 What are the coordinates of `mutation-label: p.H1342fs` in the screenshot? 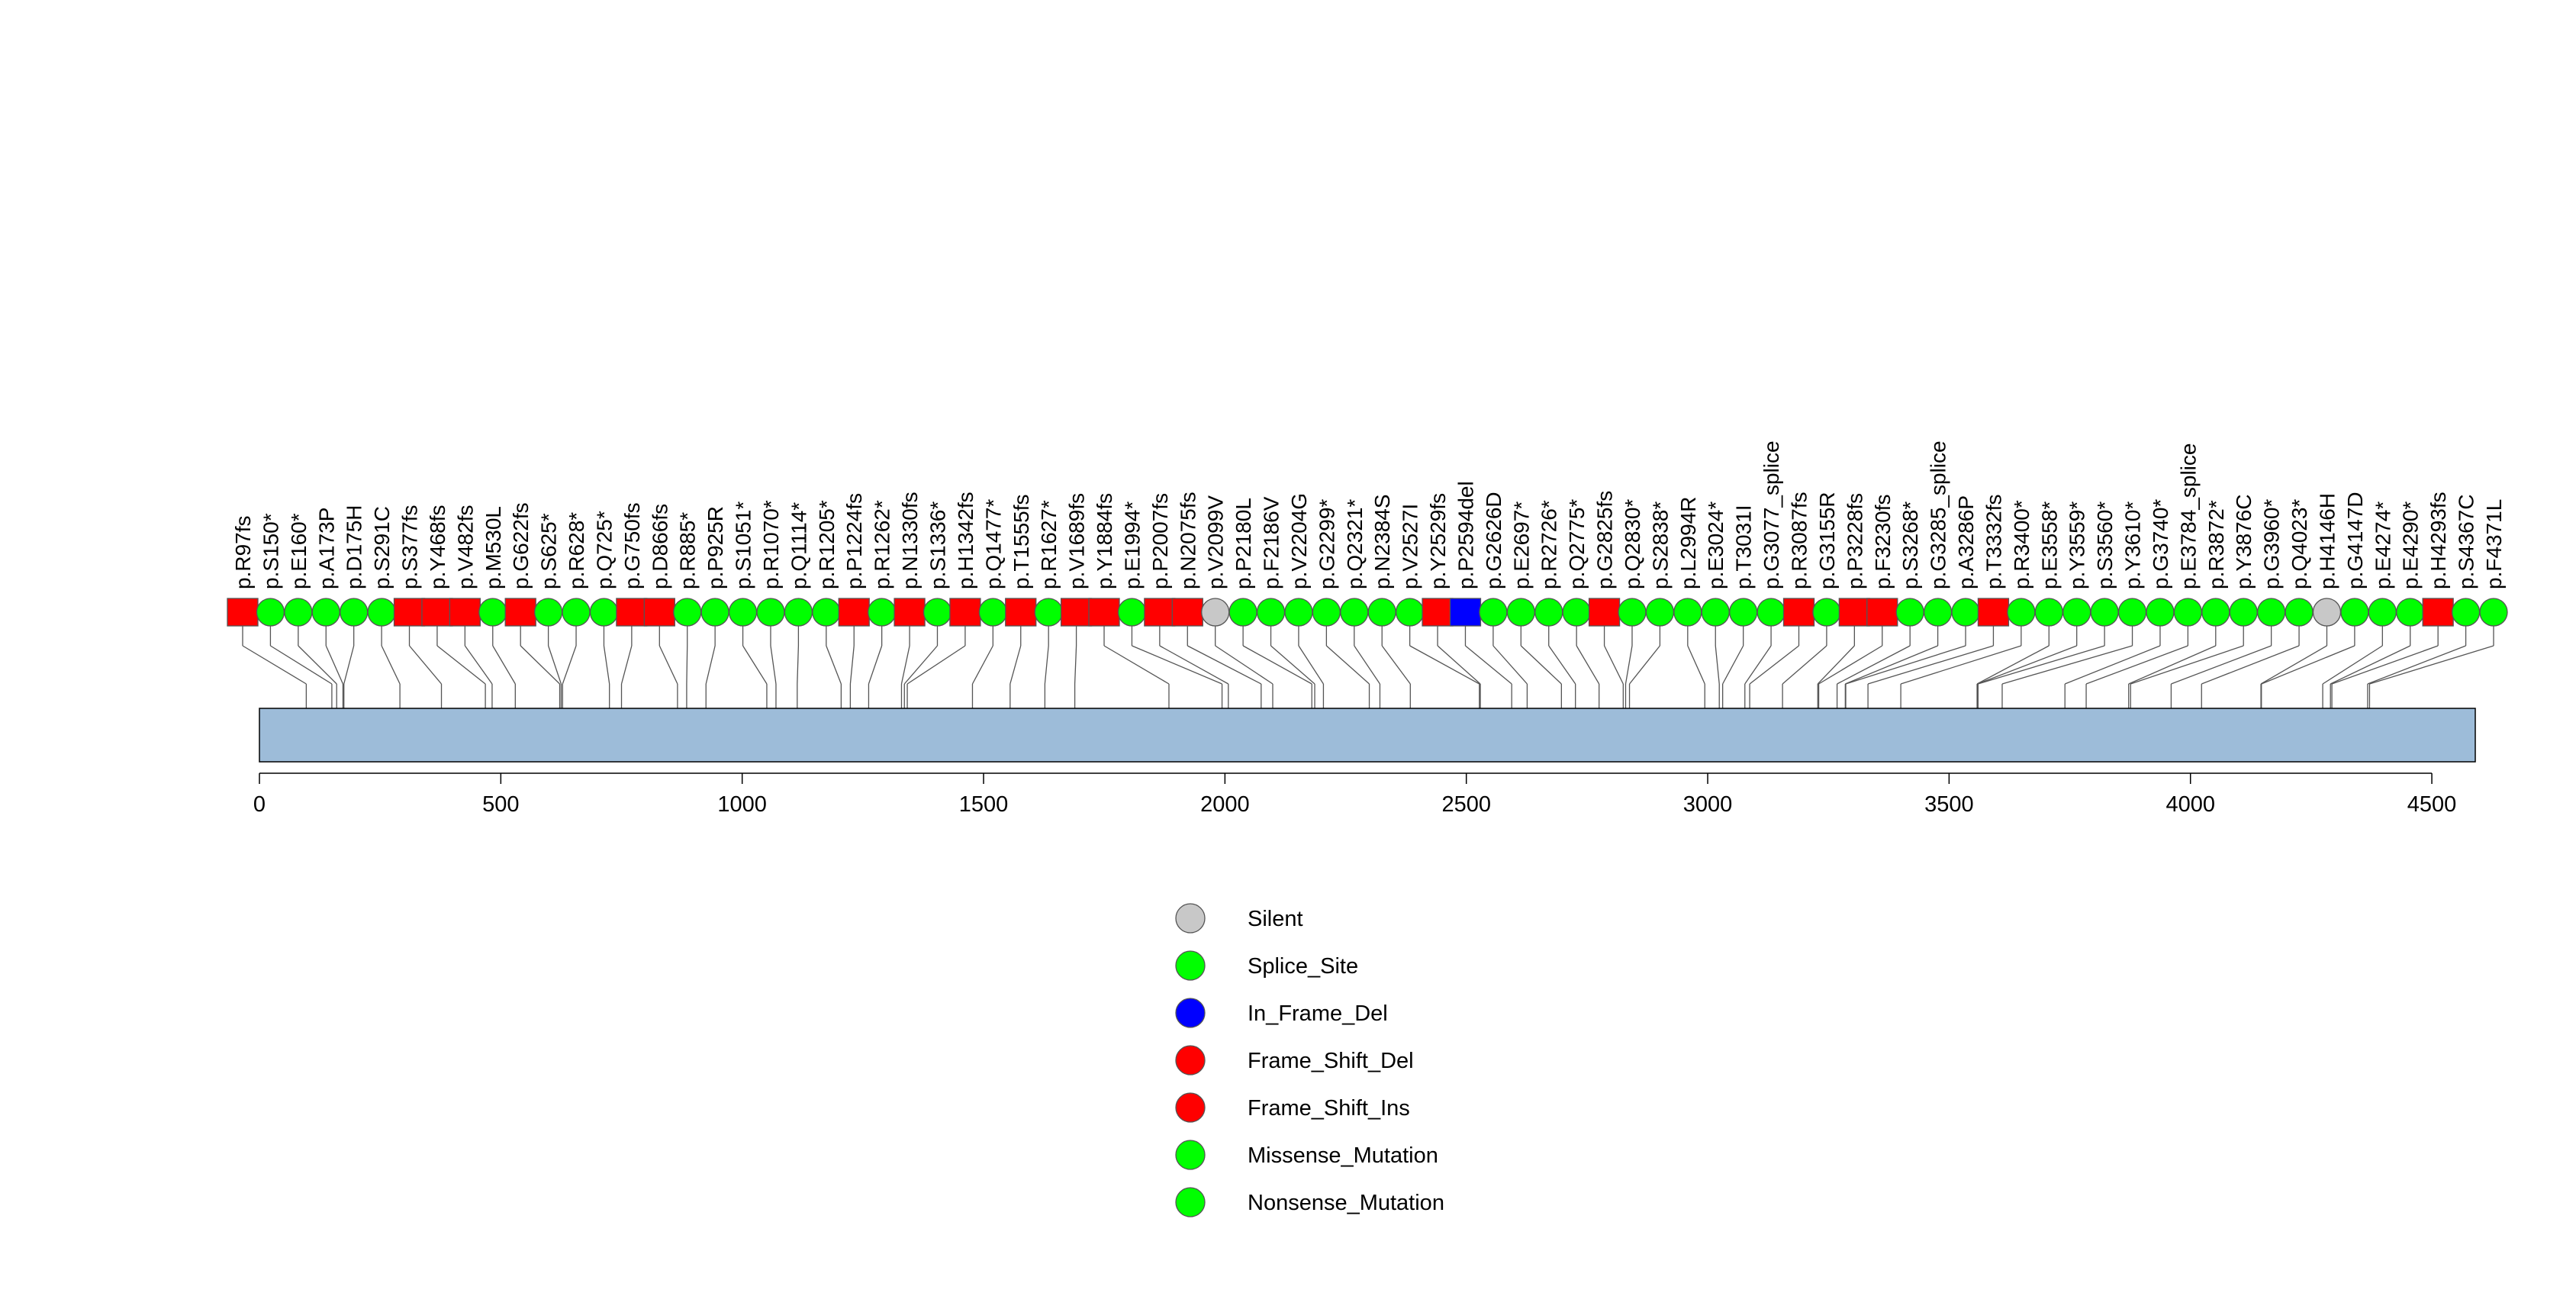 It's located at (965, 541).